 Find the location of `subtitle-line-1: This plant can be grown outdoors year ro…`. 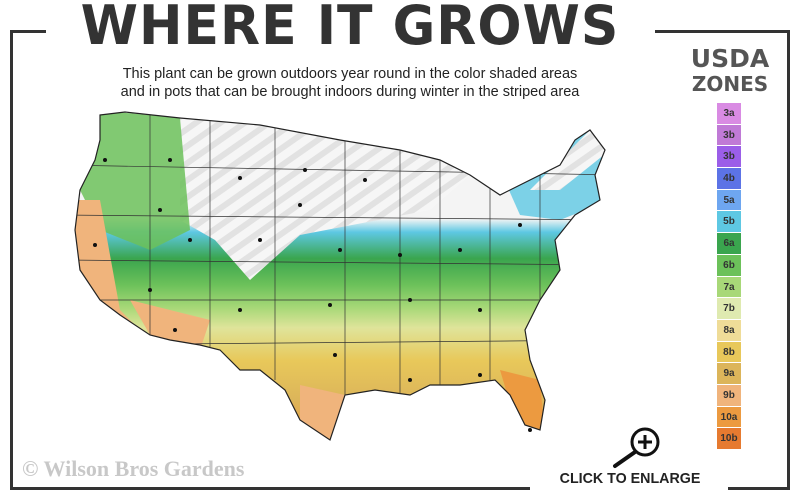

subtitle-line-1: This plant can be grown outdoors year ro… is located at coordinates (350, 74).